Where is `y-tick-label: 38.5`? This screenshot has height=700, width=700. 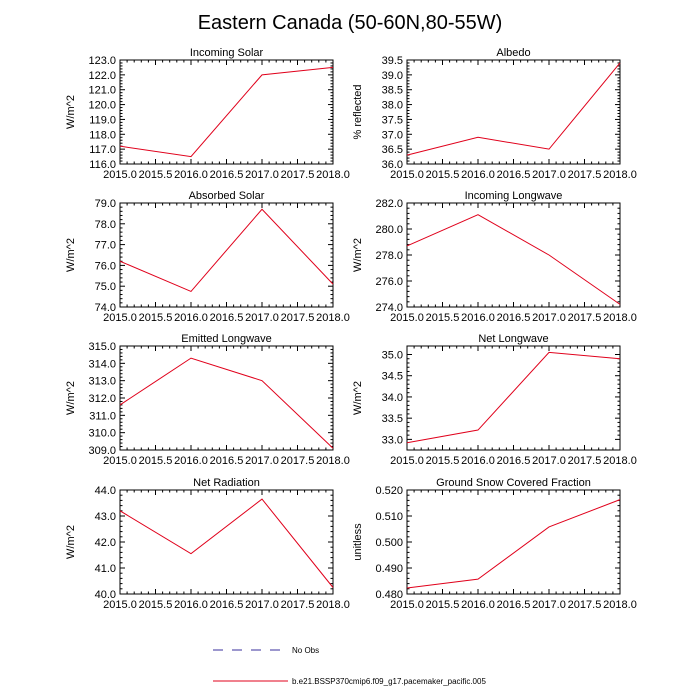
y-tick-label: 38.5 is located at coordinates (392, 91).